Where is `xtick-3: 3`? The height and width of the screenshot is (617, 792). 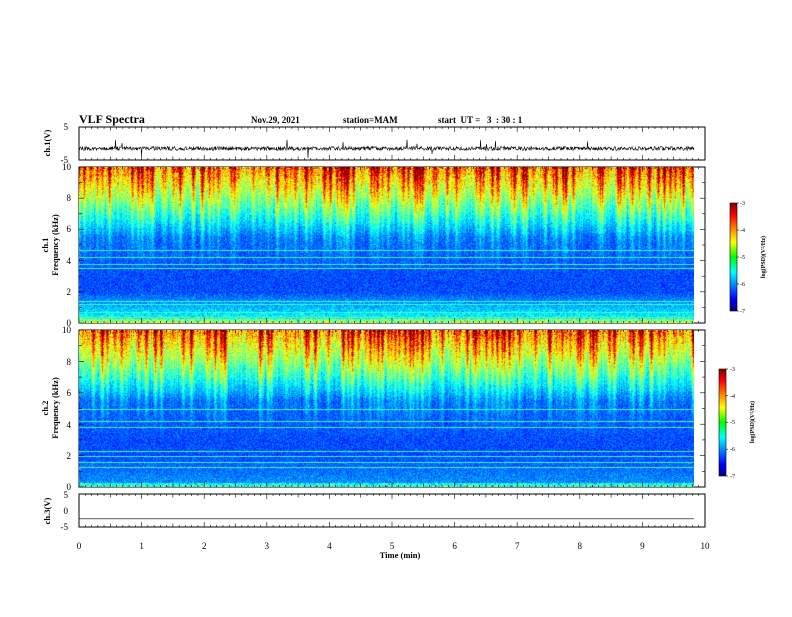 xtick-3: 3 is located at coordinates (267, 546).